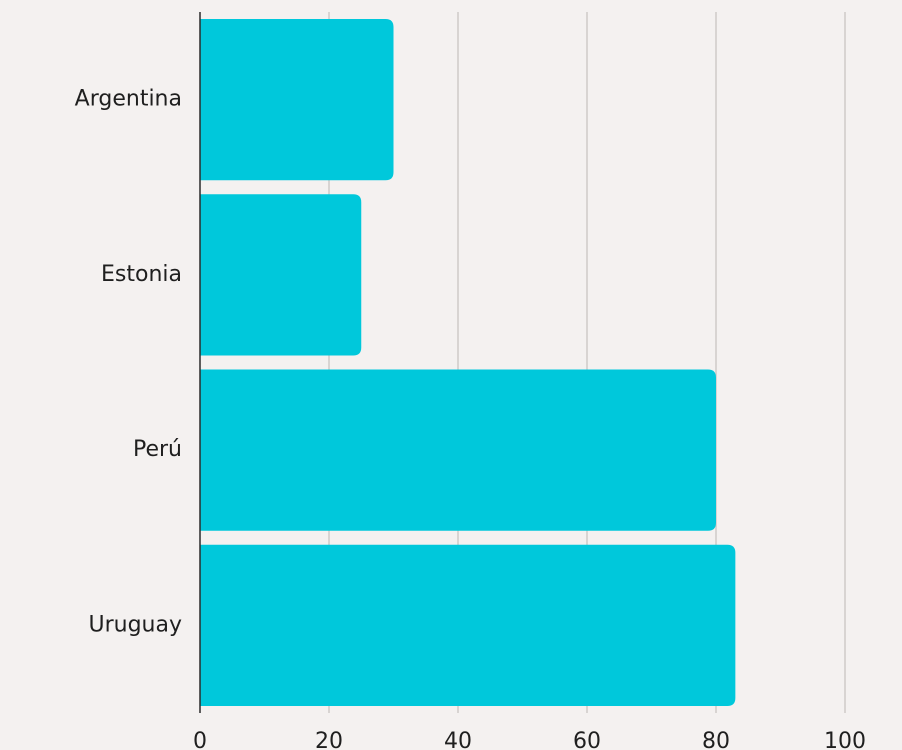  Describe the element at coordinates (136, 624) in the screenshot. I see `category-label: Uruguay` at that location.